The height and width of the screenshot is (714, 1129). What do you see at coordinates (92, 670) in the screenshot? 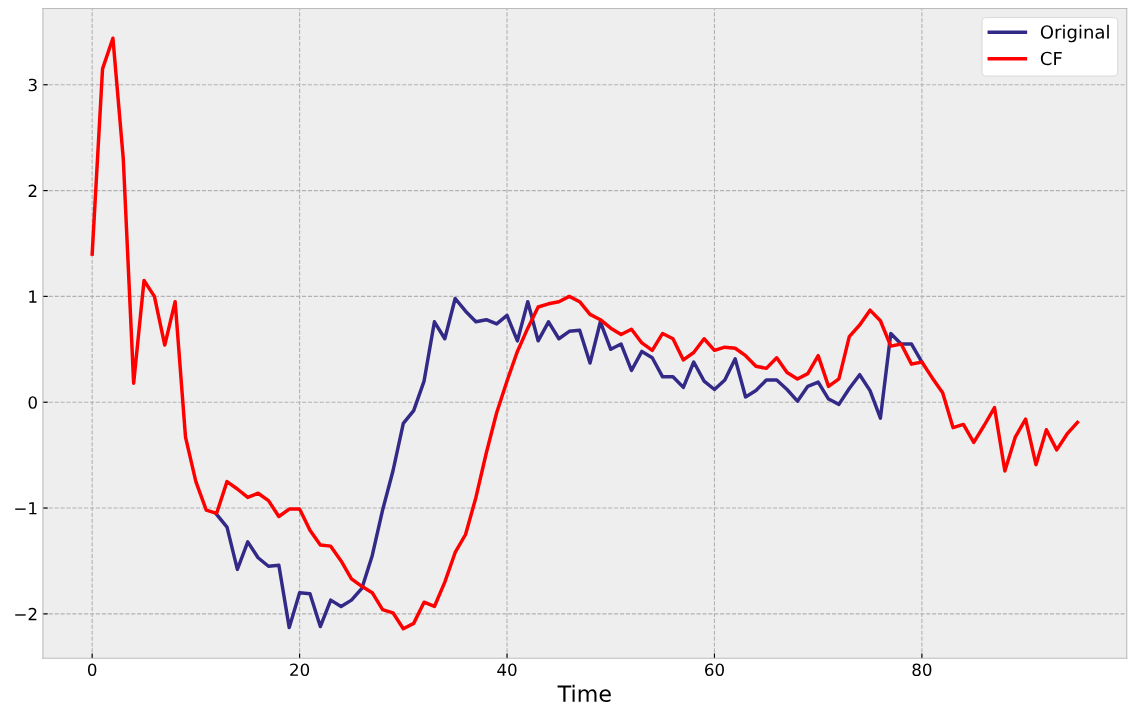
I see `x-tick-label: 0` at bounding box center [92, 670].